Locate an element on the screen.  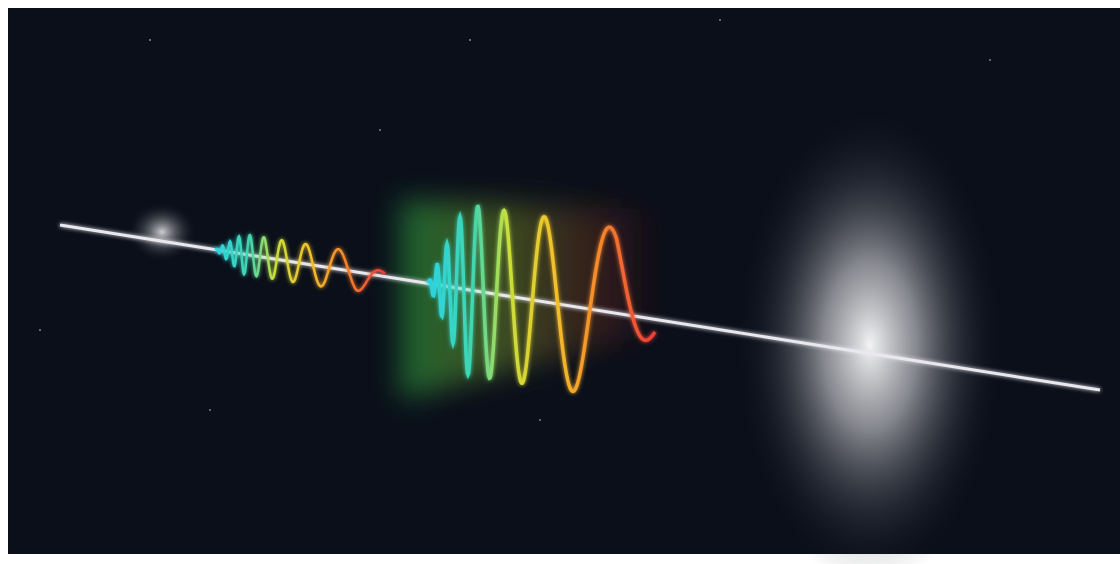
stretched-chirp is located at coordinates (541, 299).